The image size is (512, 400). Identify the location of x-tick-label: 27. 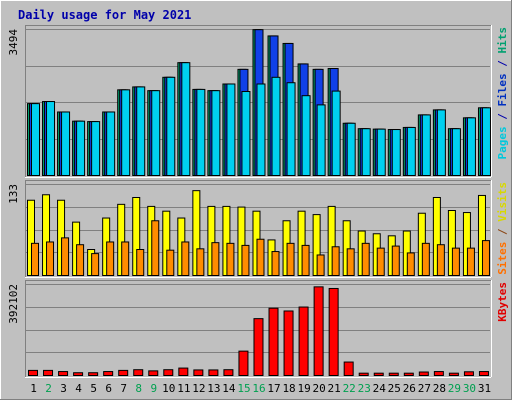
(424, 388).